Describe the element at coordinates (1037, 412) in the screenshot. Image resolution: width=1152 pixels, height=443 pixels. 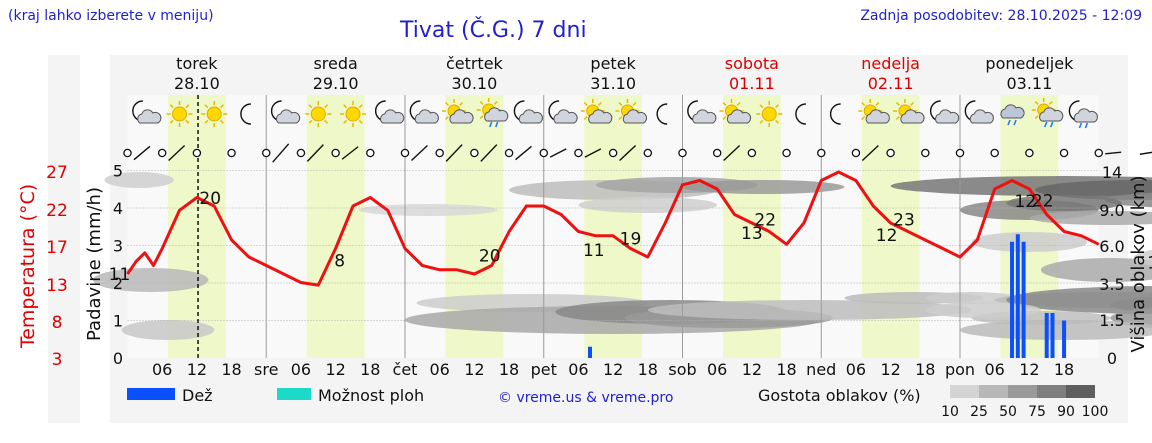
I see `density-value: 75` at that location.